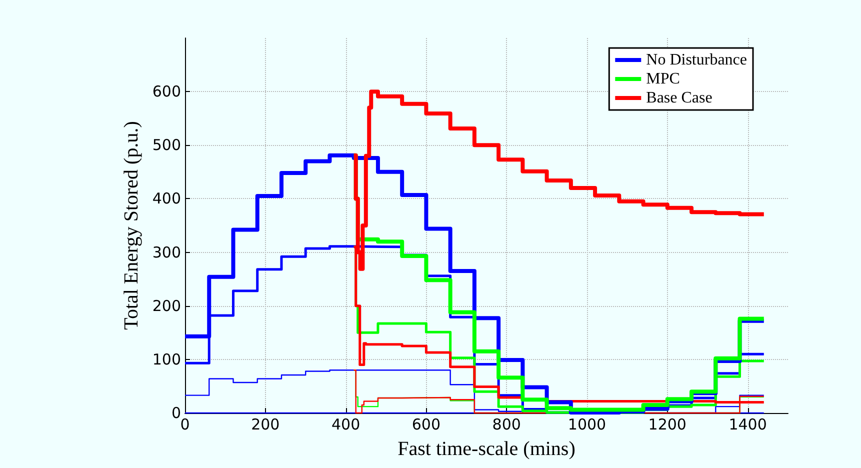  I want to click on x-tick-label: 1000, so click(587, 425).